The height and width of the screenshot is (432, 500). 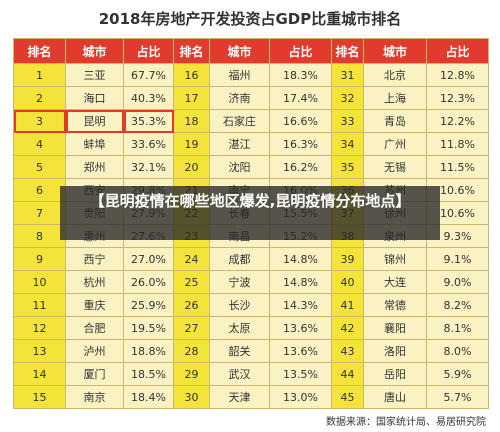 I want to click on table-cell: 14.3%, so click(x=300, y=305).